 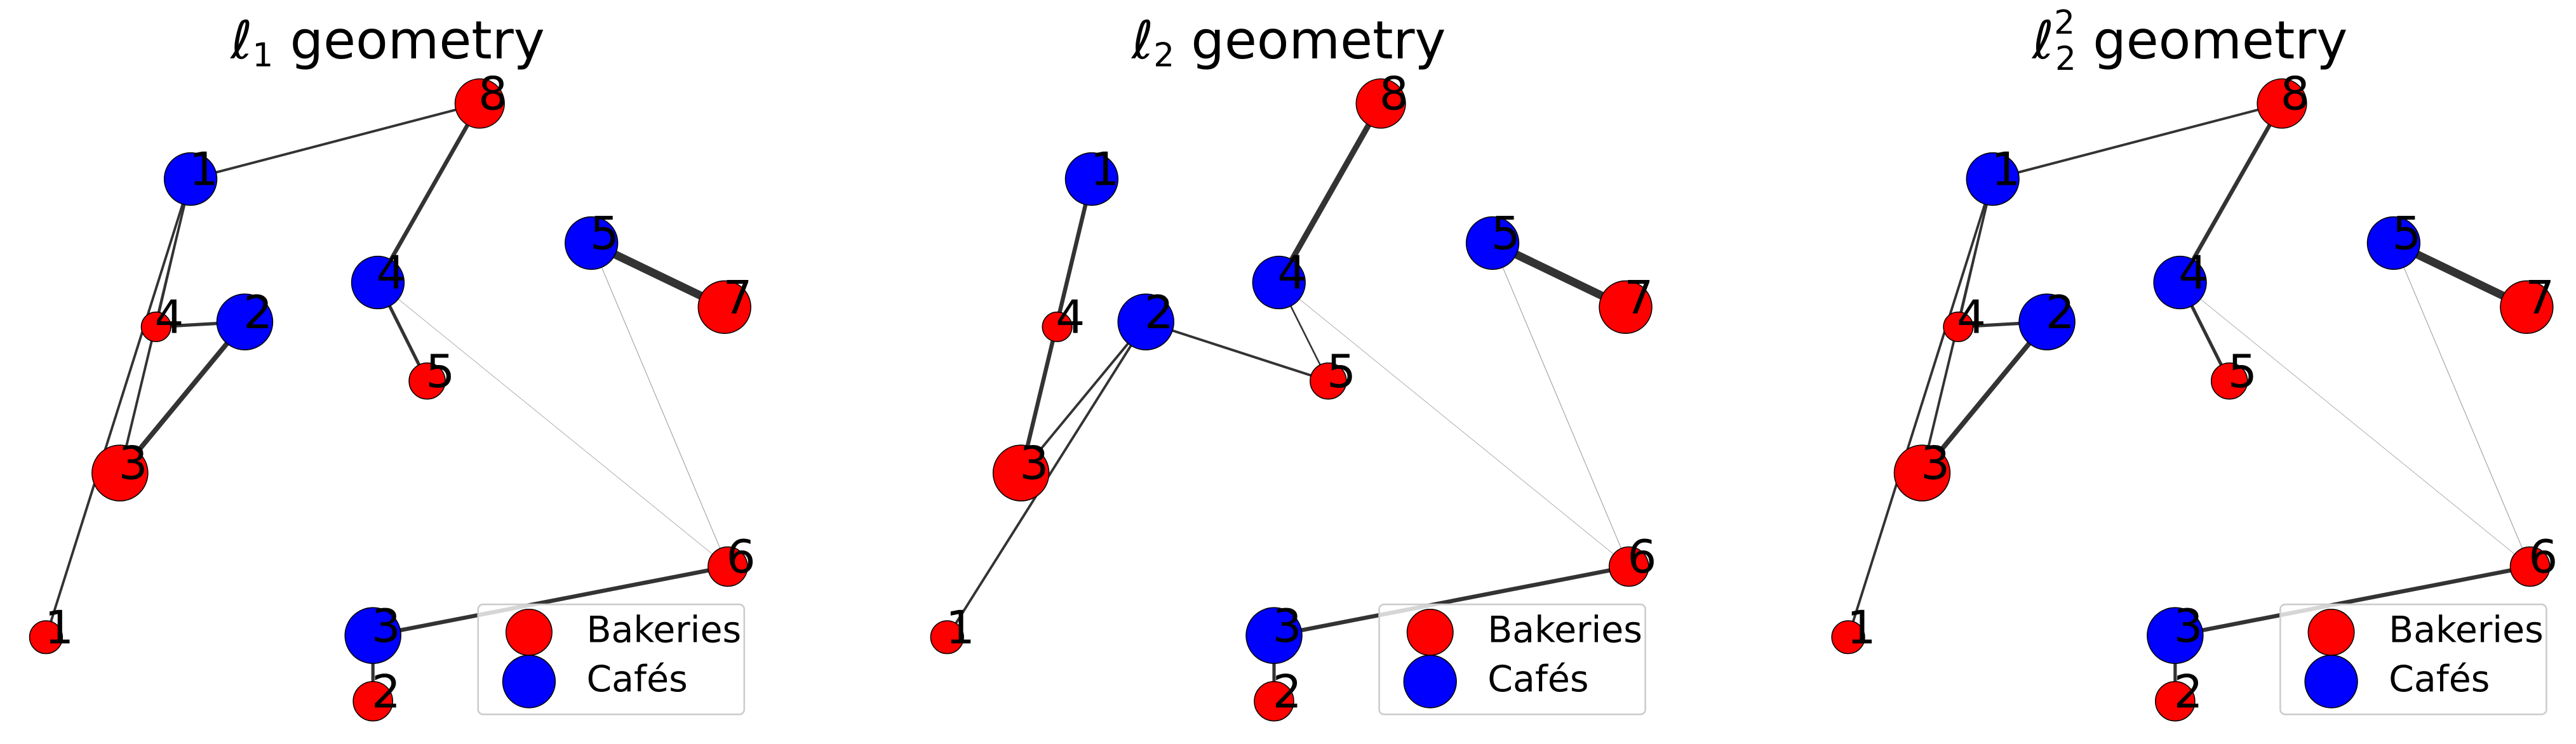 I want to click on title-sub: 1, so click(x=262, y=56).